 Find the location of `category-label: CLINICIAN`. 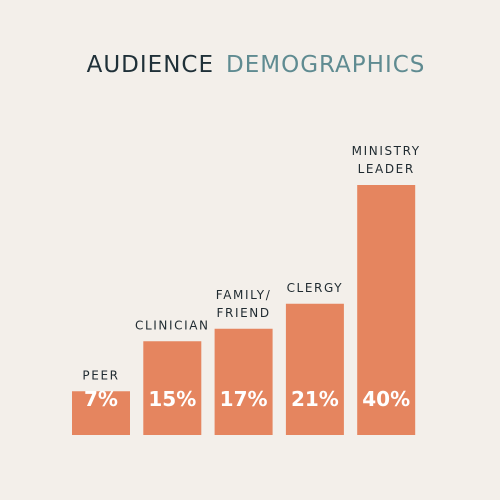

category-label: CLINICIAN is located at coordinates (172, 325).